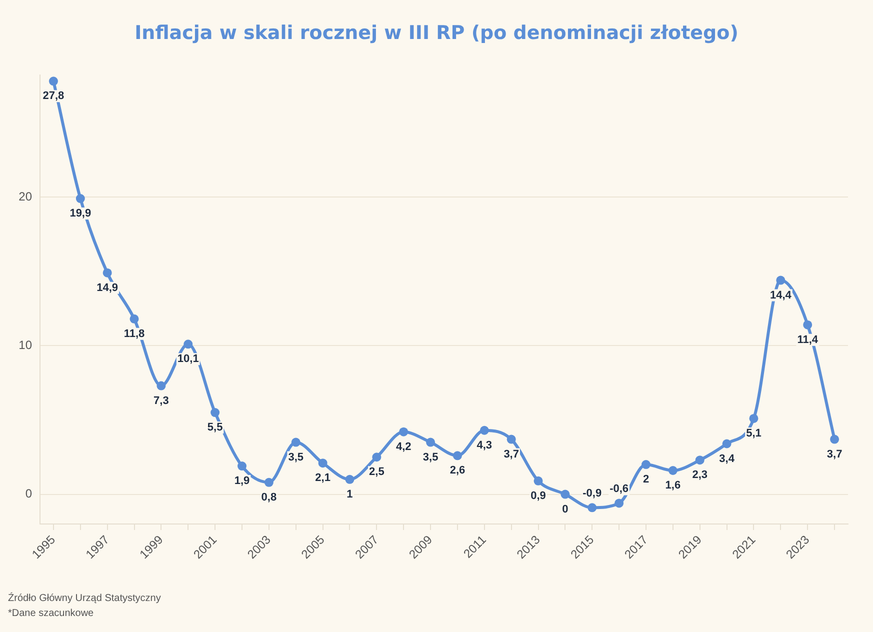 Image resolution: width=873 pixels, height=632 pixels. I want to click on data-label: 0, so click(565, 509).